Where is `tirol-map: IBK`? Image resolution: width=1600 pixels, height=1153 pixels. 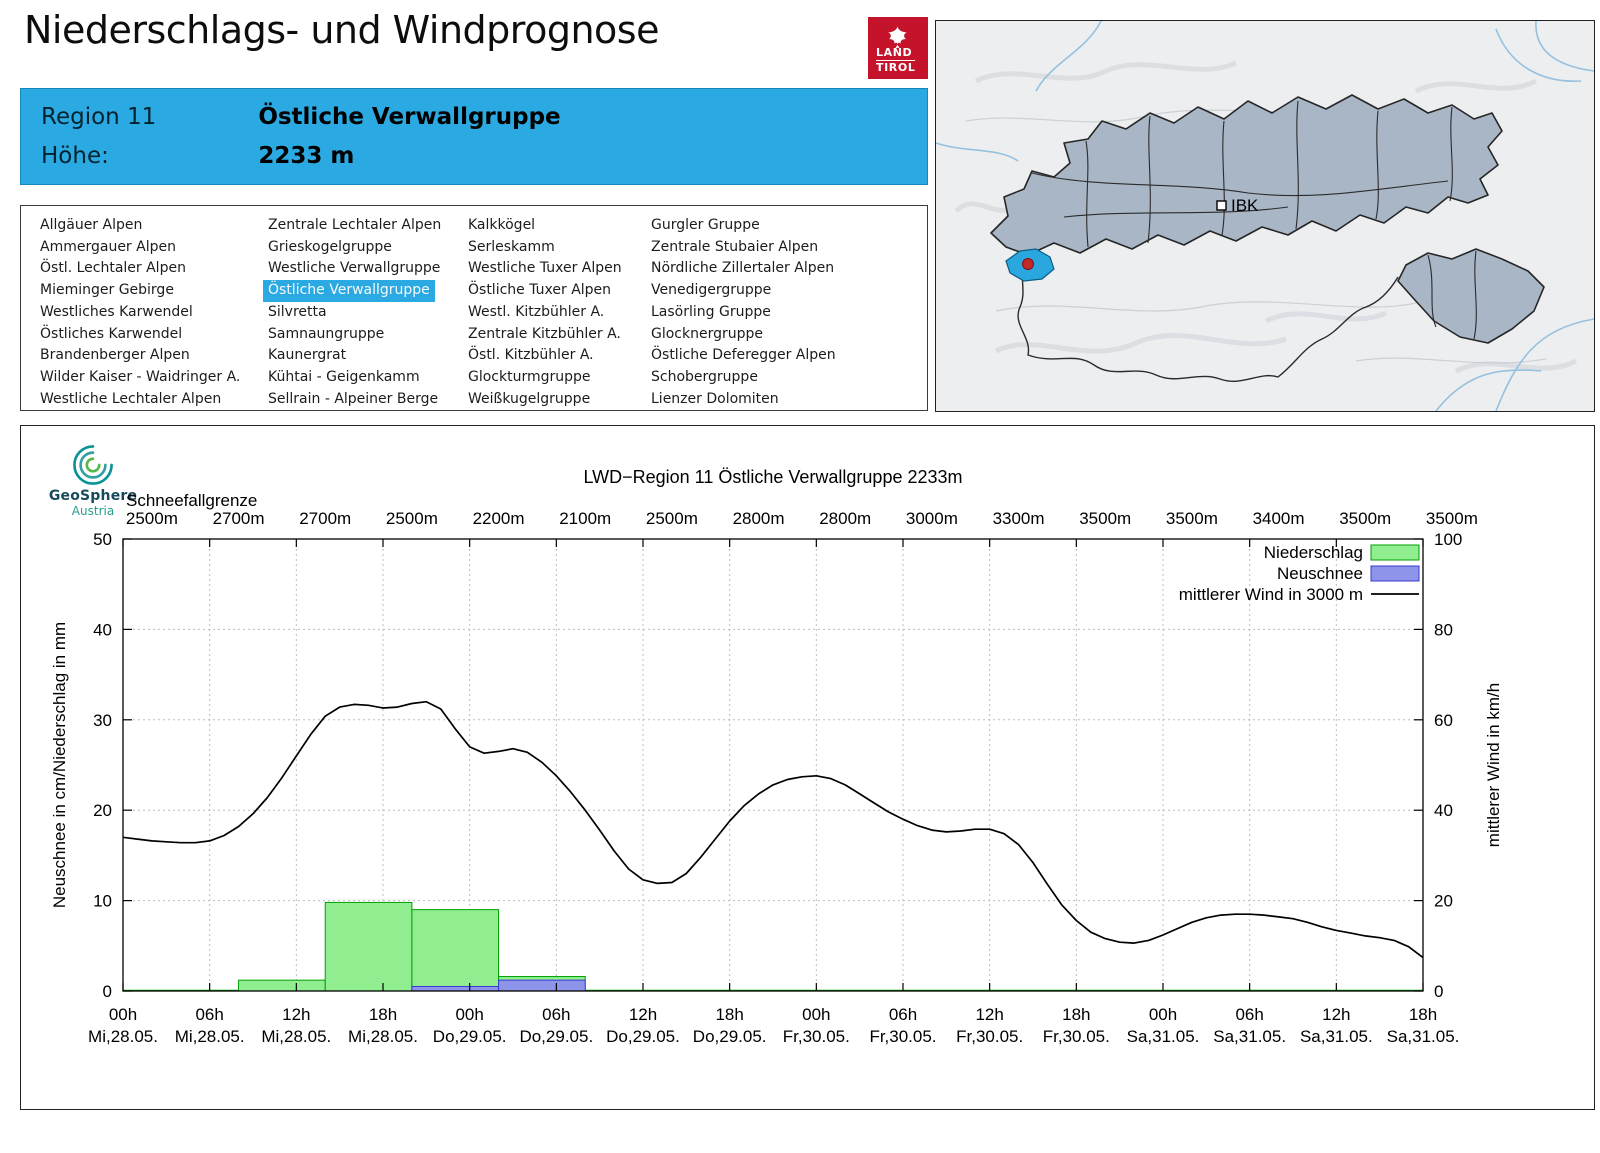 tirol-map: IBK is located at coordinates (1265, 216).